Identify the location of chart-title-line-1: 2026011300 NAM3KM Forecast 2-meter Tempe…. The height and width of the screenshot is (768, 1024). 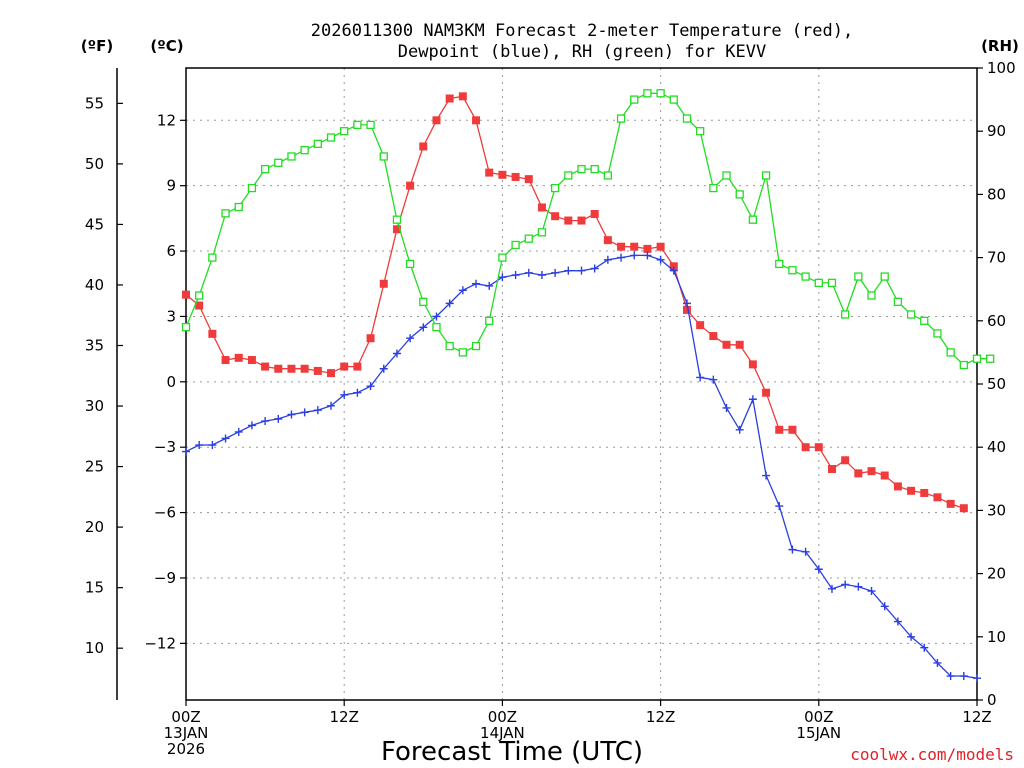
(582, 31).